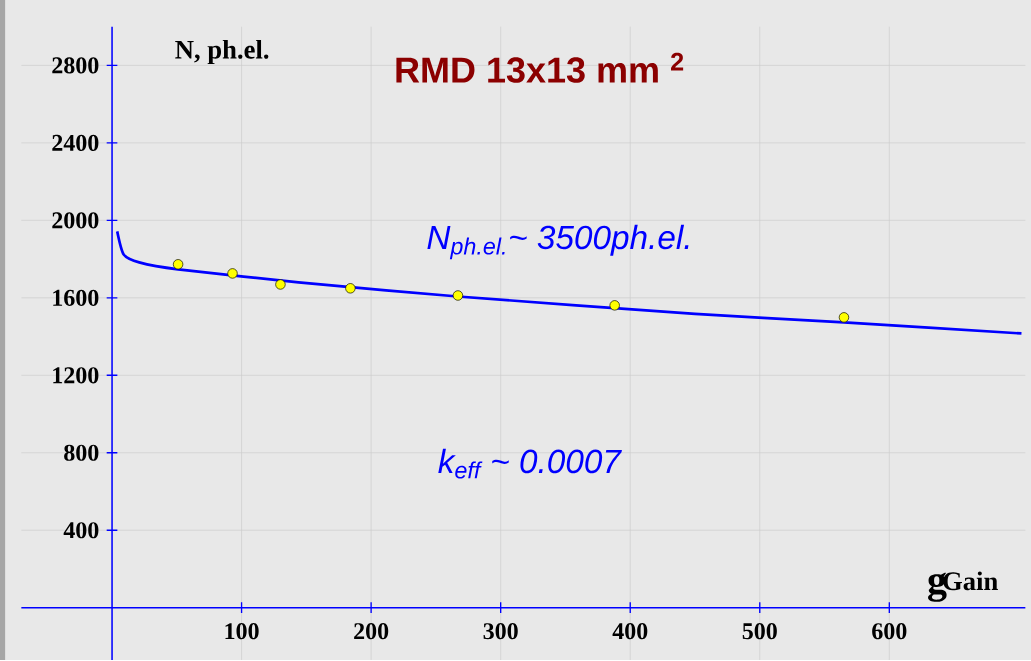 The width and height of the screenshot is (1031, 661). What do you see at coordinates (222, 52) in the screenshot?
I see `y-axis-title: N, ph.el.` at bounding box center [222, 52].